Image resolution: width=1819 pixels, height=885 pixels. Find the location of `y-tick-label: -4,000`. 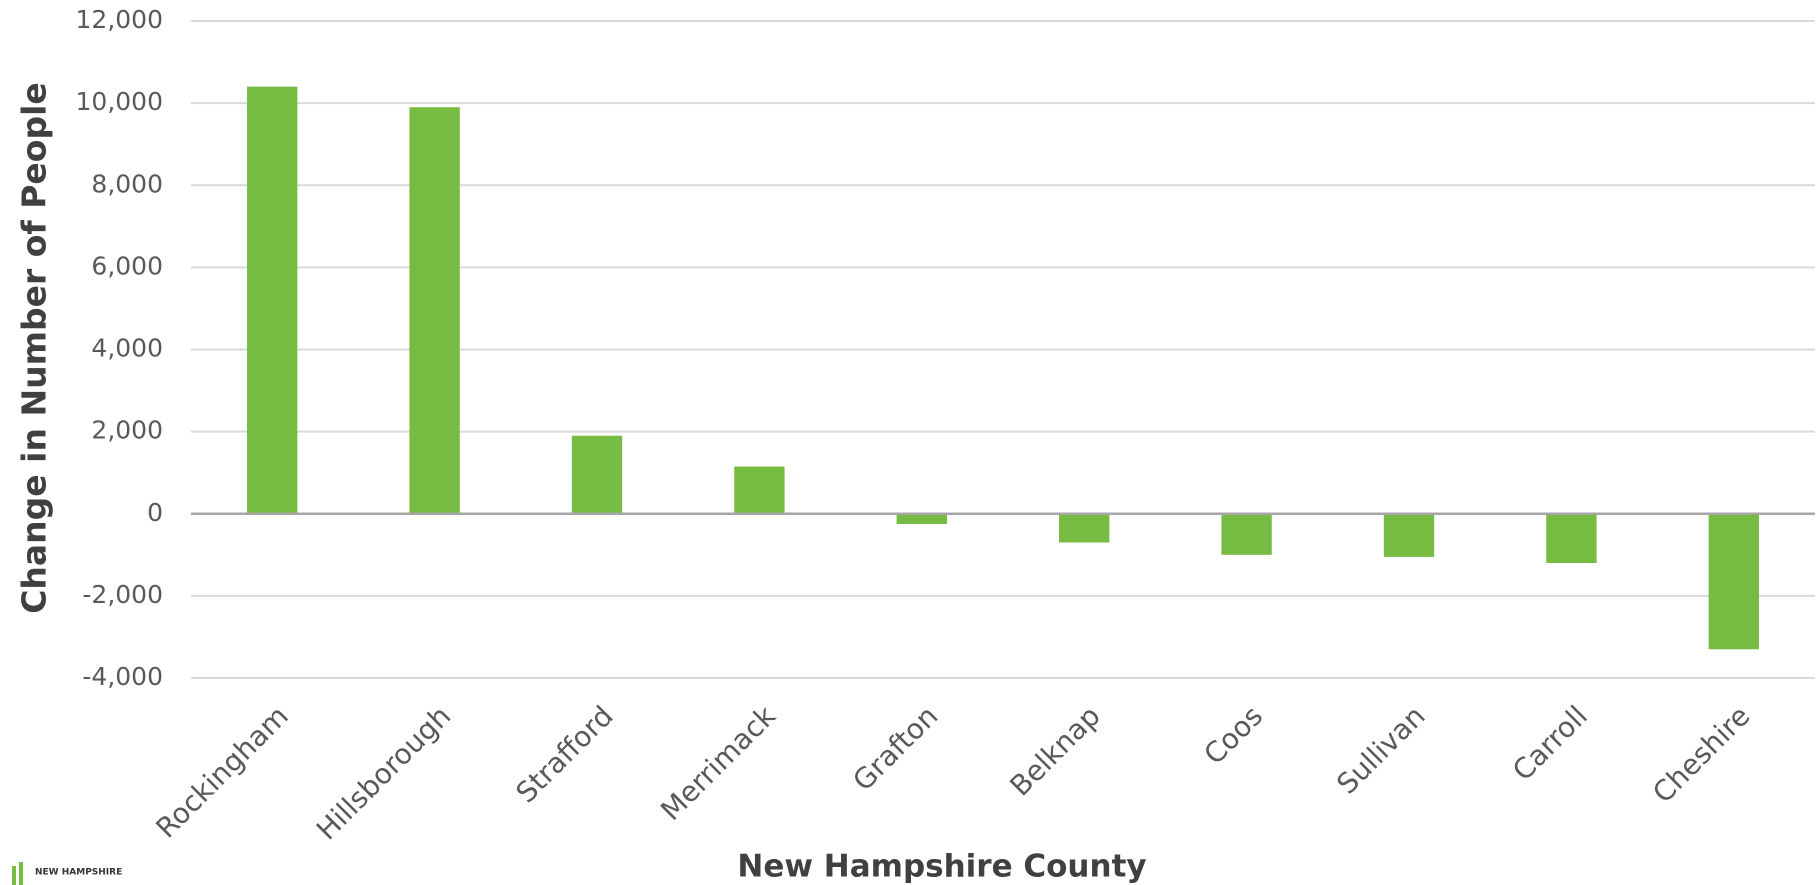

y-tick-label: -4,000 is located at coordinates (122, 676).